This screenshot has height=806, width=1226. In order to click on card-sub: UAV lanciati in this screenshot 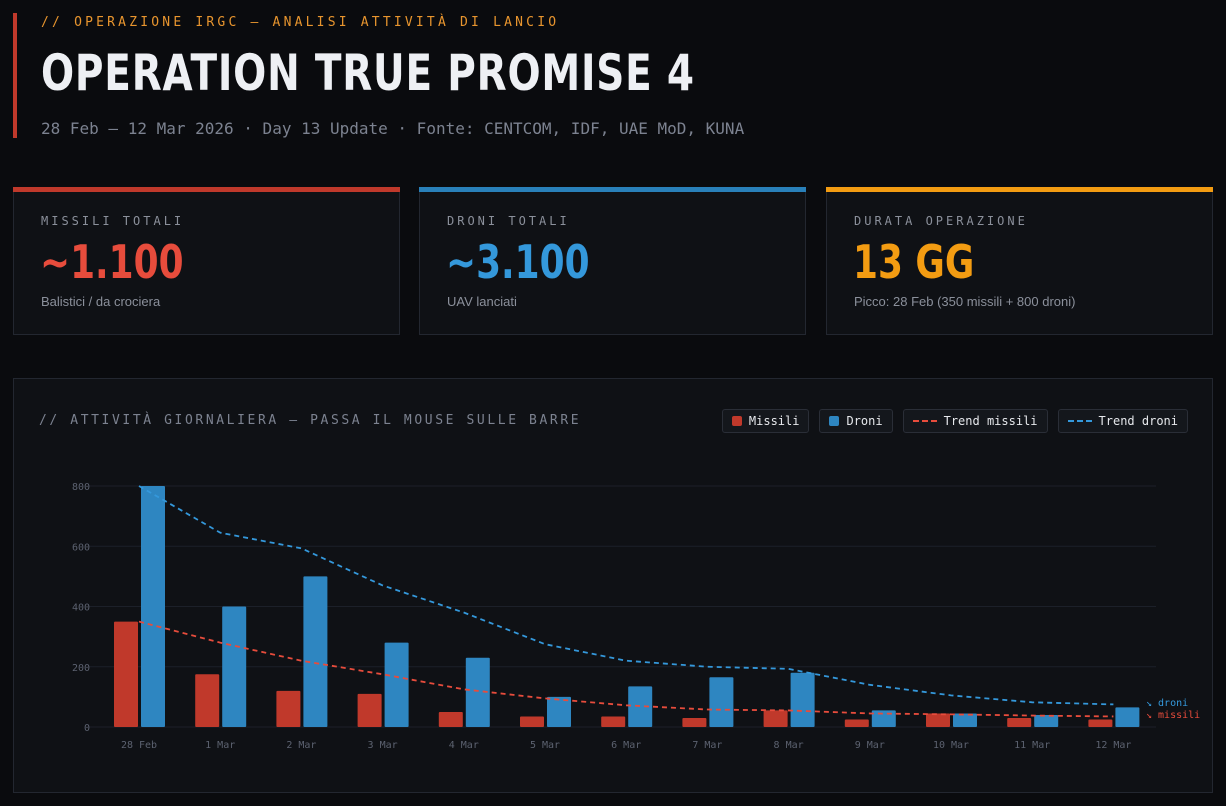, I will do `click(482, 301)`.